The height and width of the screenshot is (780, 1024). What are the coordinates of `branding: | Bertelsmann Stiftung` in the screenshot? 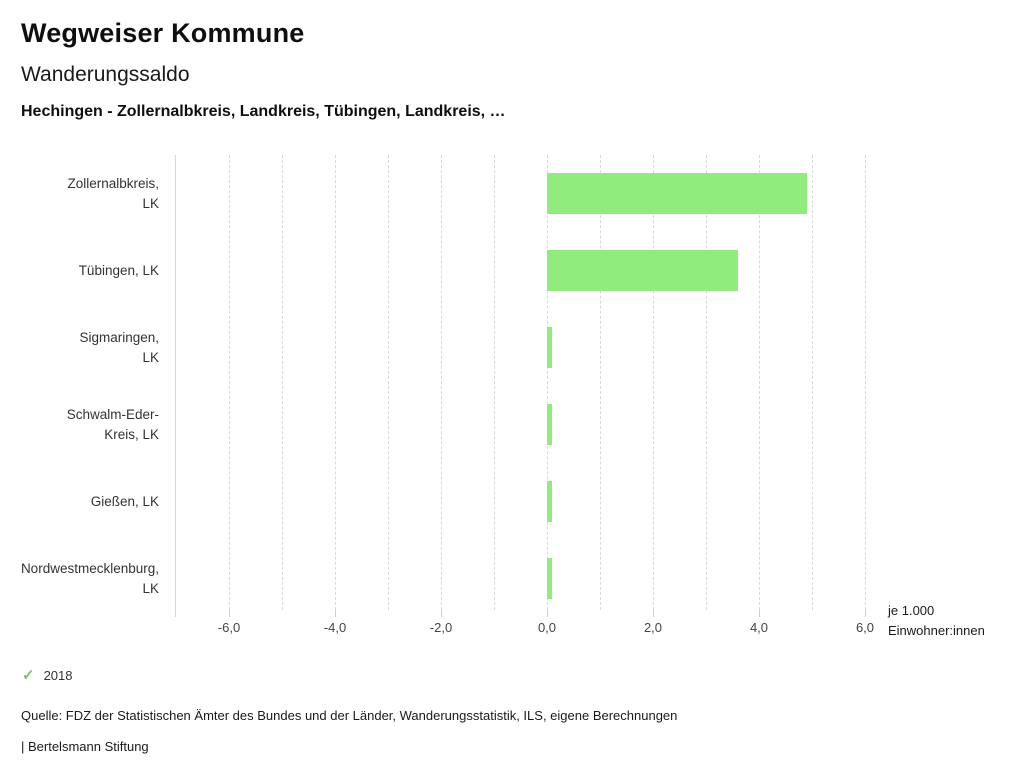 It's located at (85, 746).